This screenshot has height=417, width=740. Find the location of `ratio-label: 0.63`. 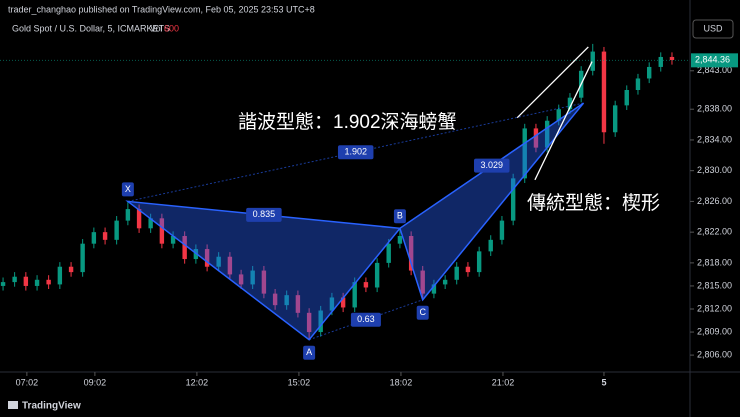

ratio-label: 0.63 is located at coordinates (366, 319).